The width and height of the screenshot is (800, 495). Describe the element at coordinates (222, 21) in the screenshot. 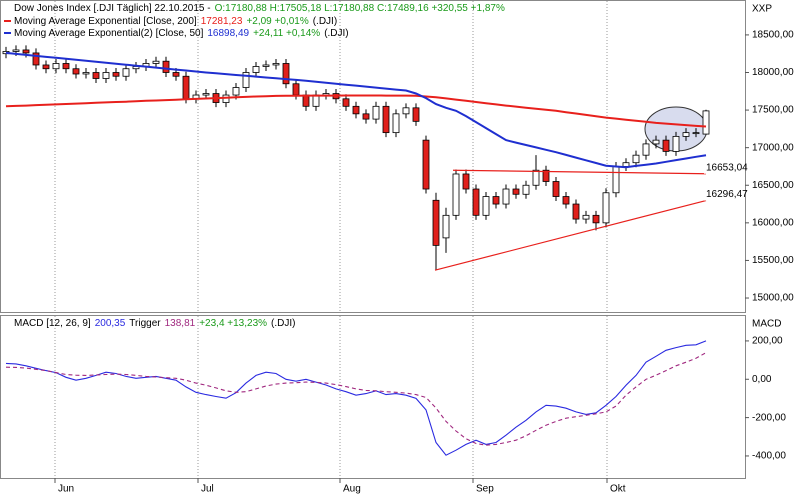

I see `legend-last: 17281,23` at that location.